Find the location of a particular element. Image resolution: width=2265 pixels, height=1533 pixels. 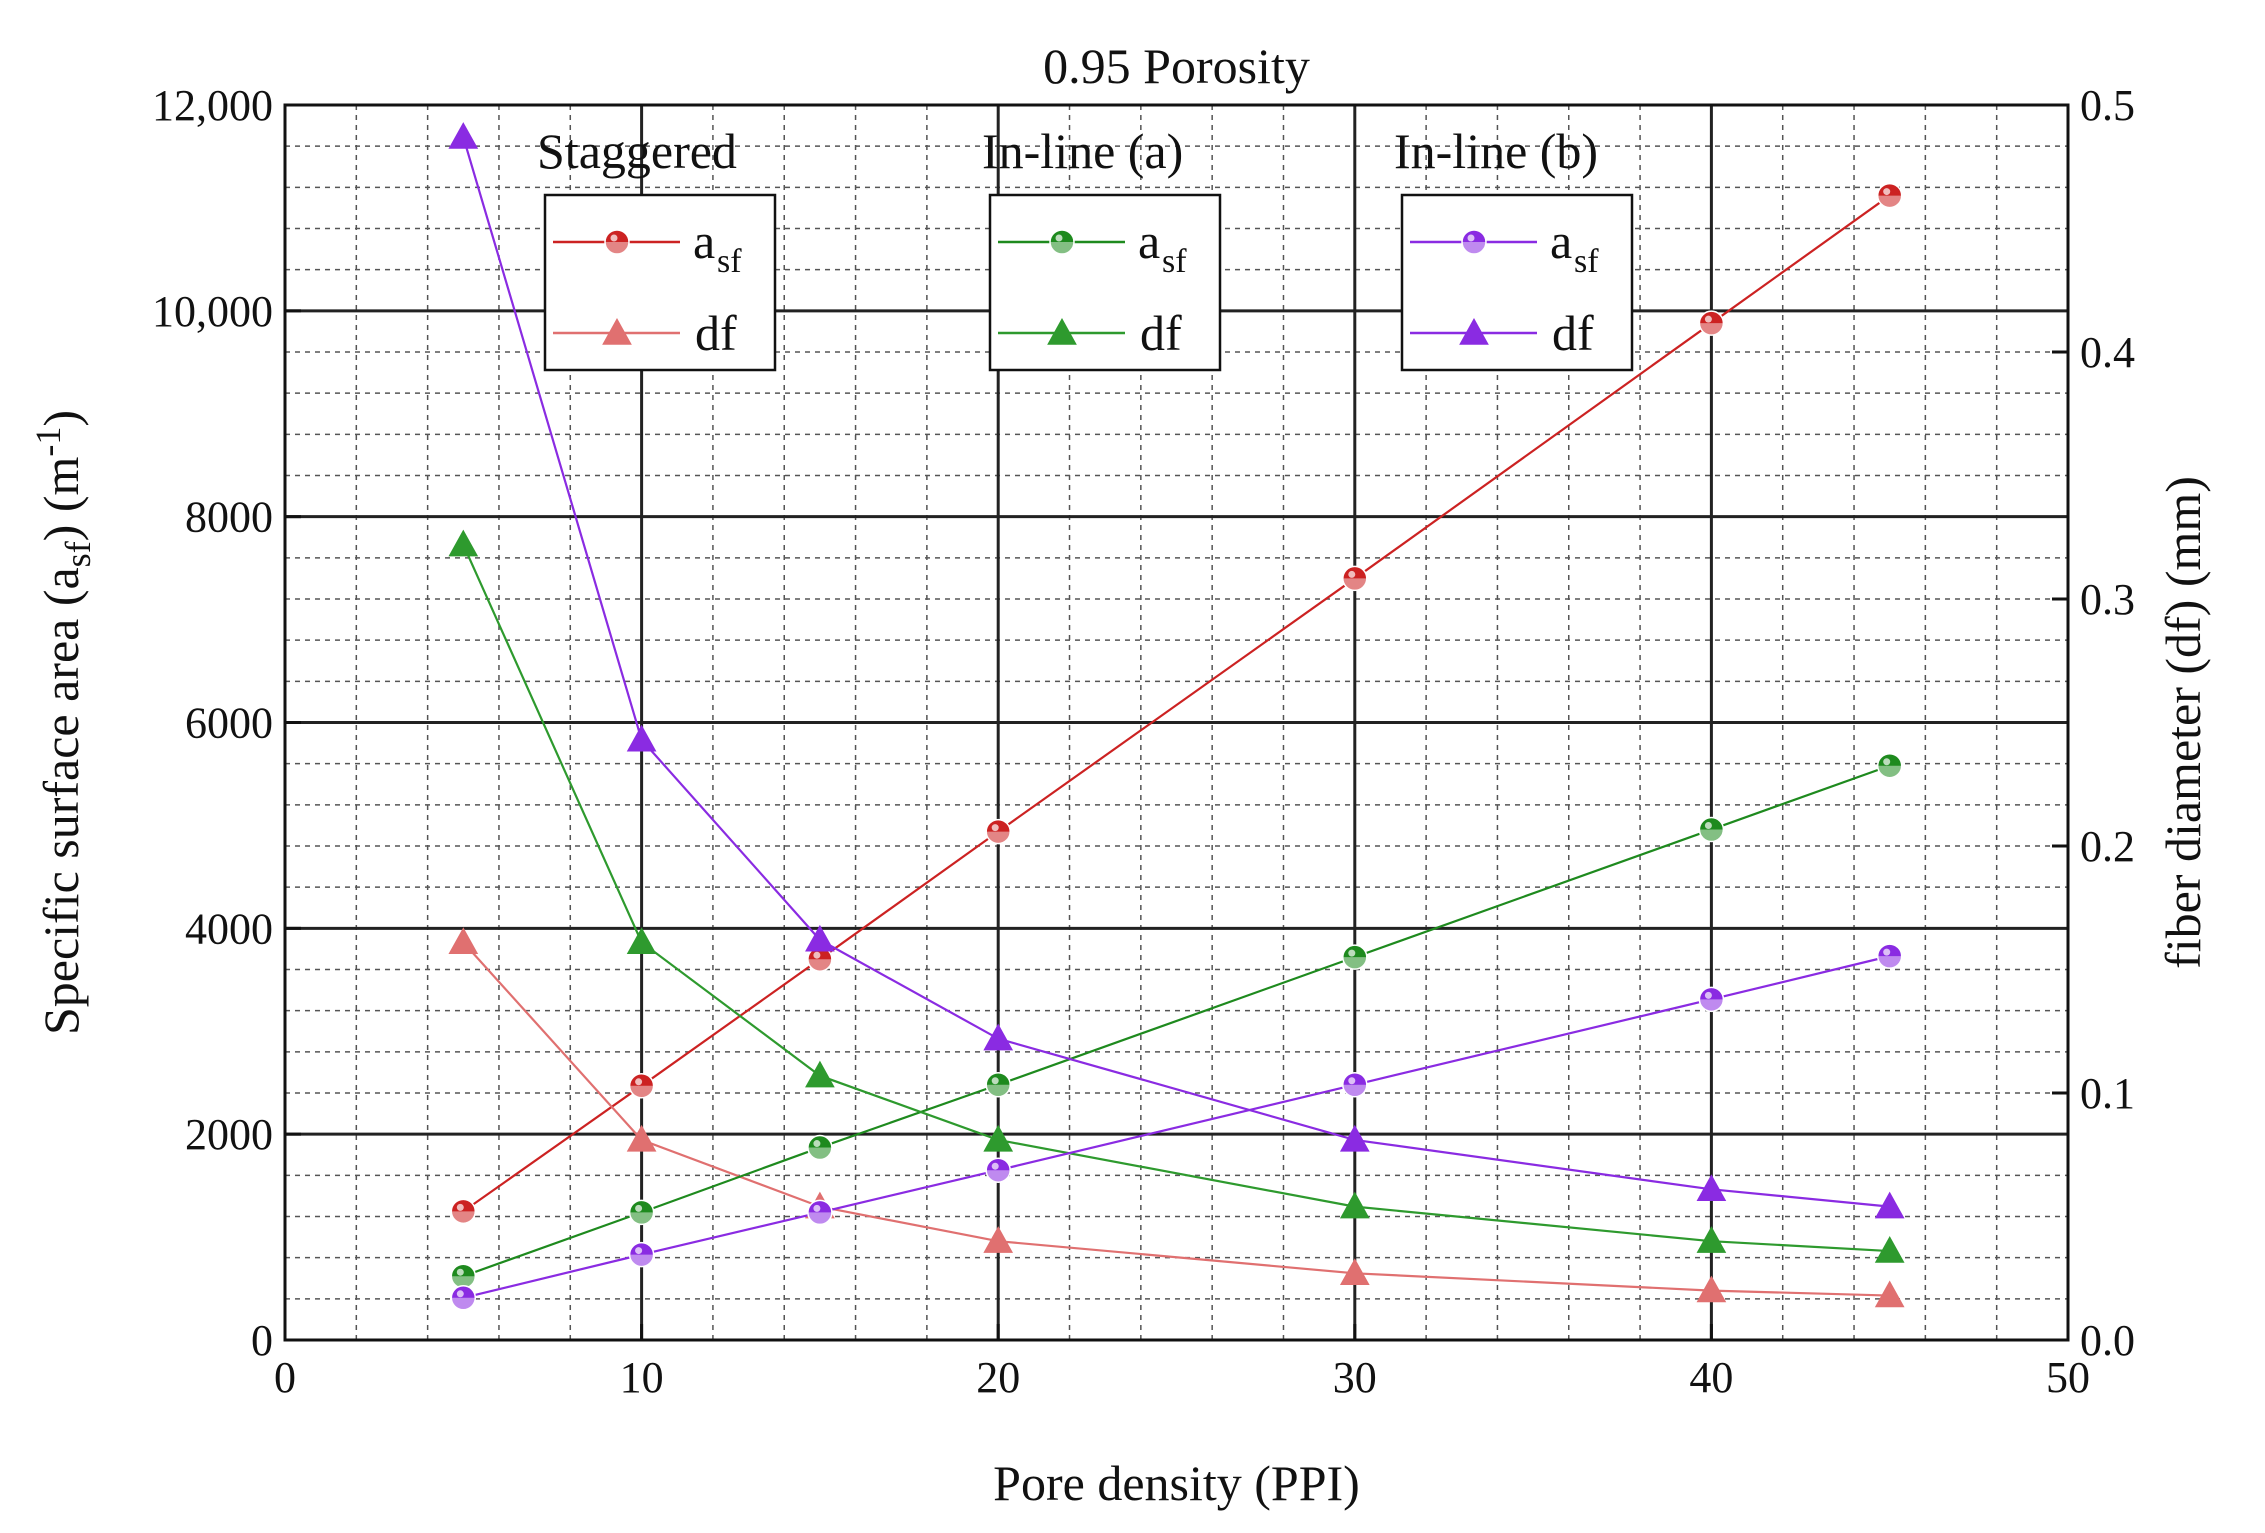

x-tick-label: 0 is located at coordinates (285, 1377).